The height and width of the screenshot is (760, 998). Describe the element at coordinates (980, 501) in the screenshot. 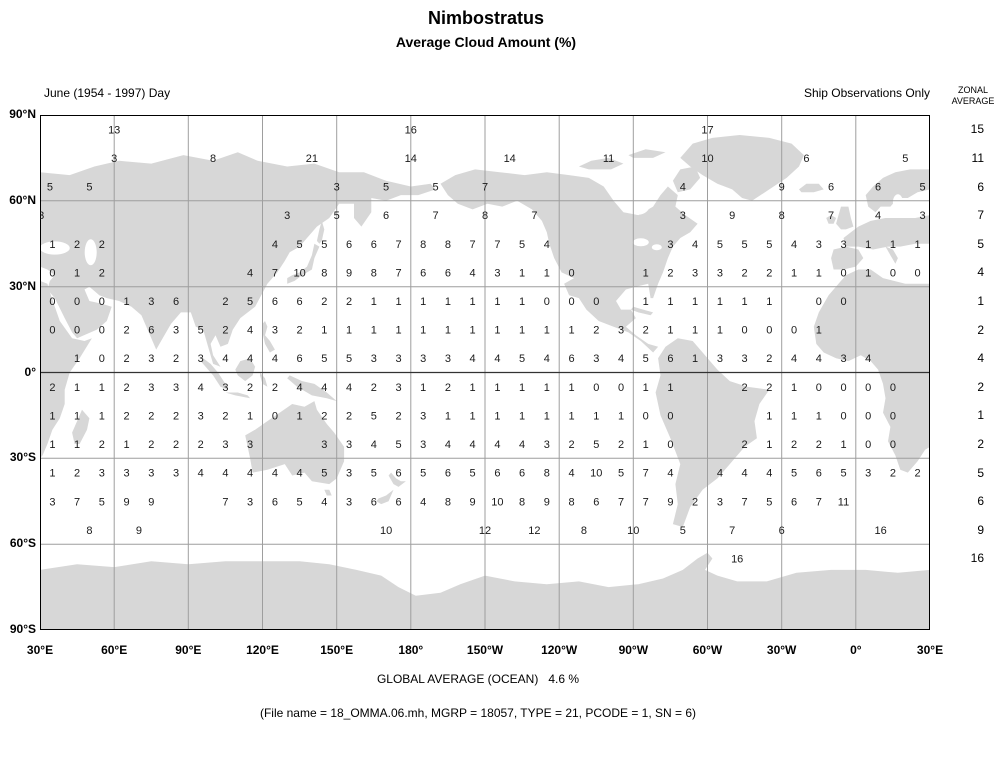

I see `zonal-average-value: 6` at that location.